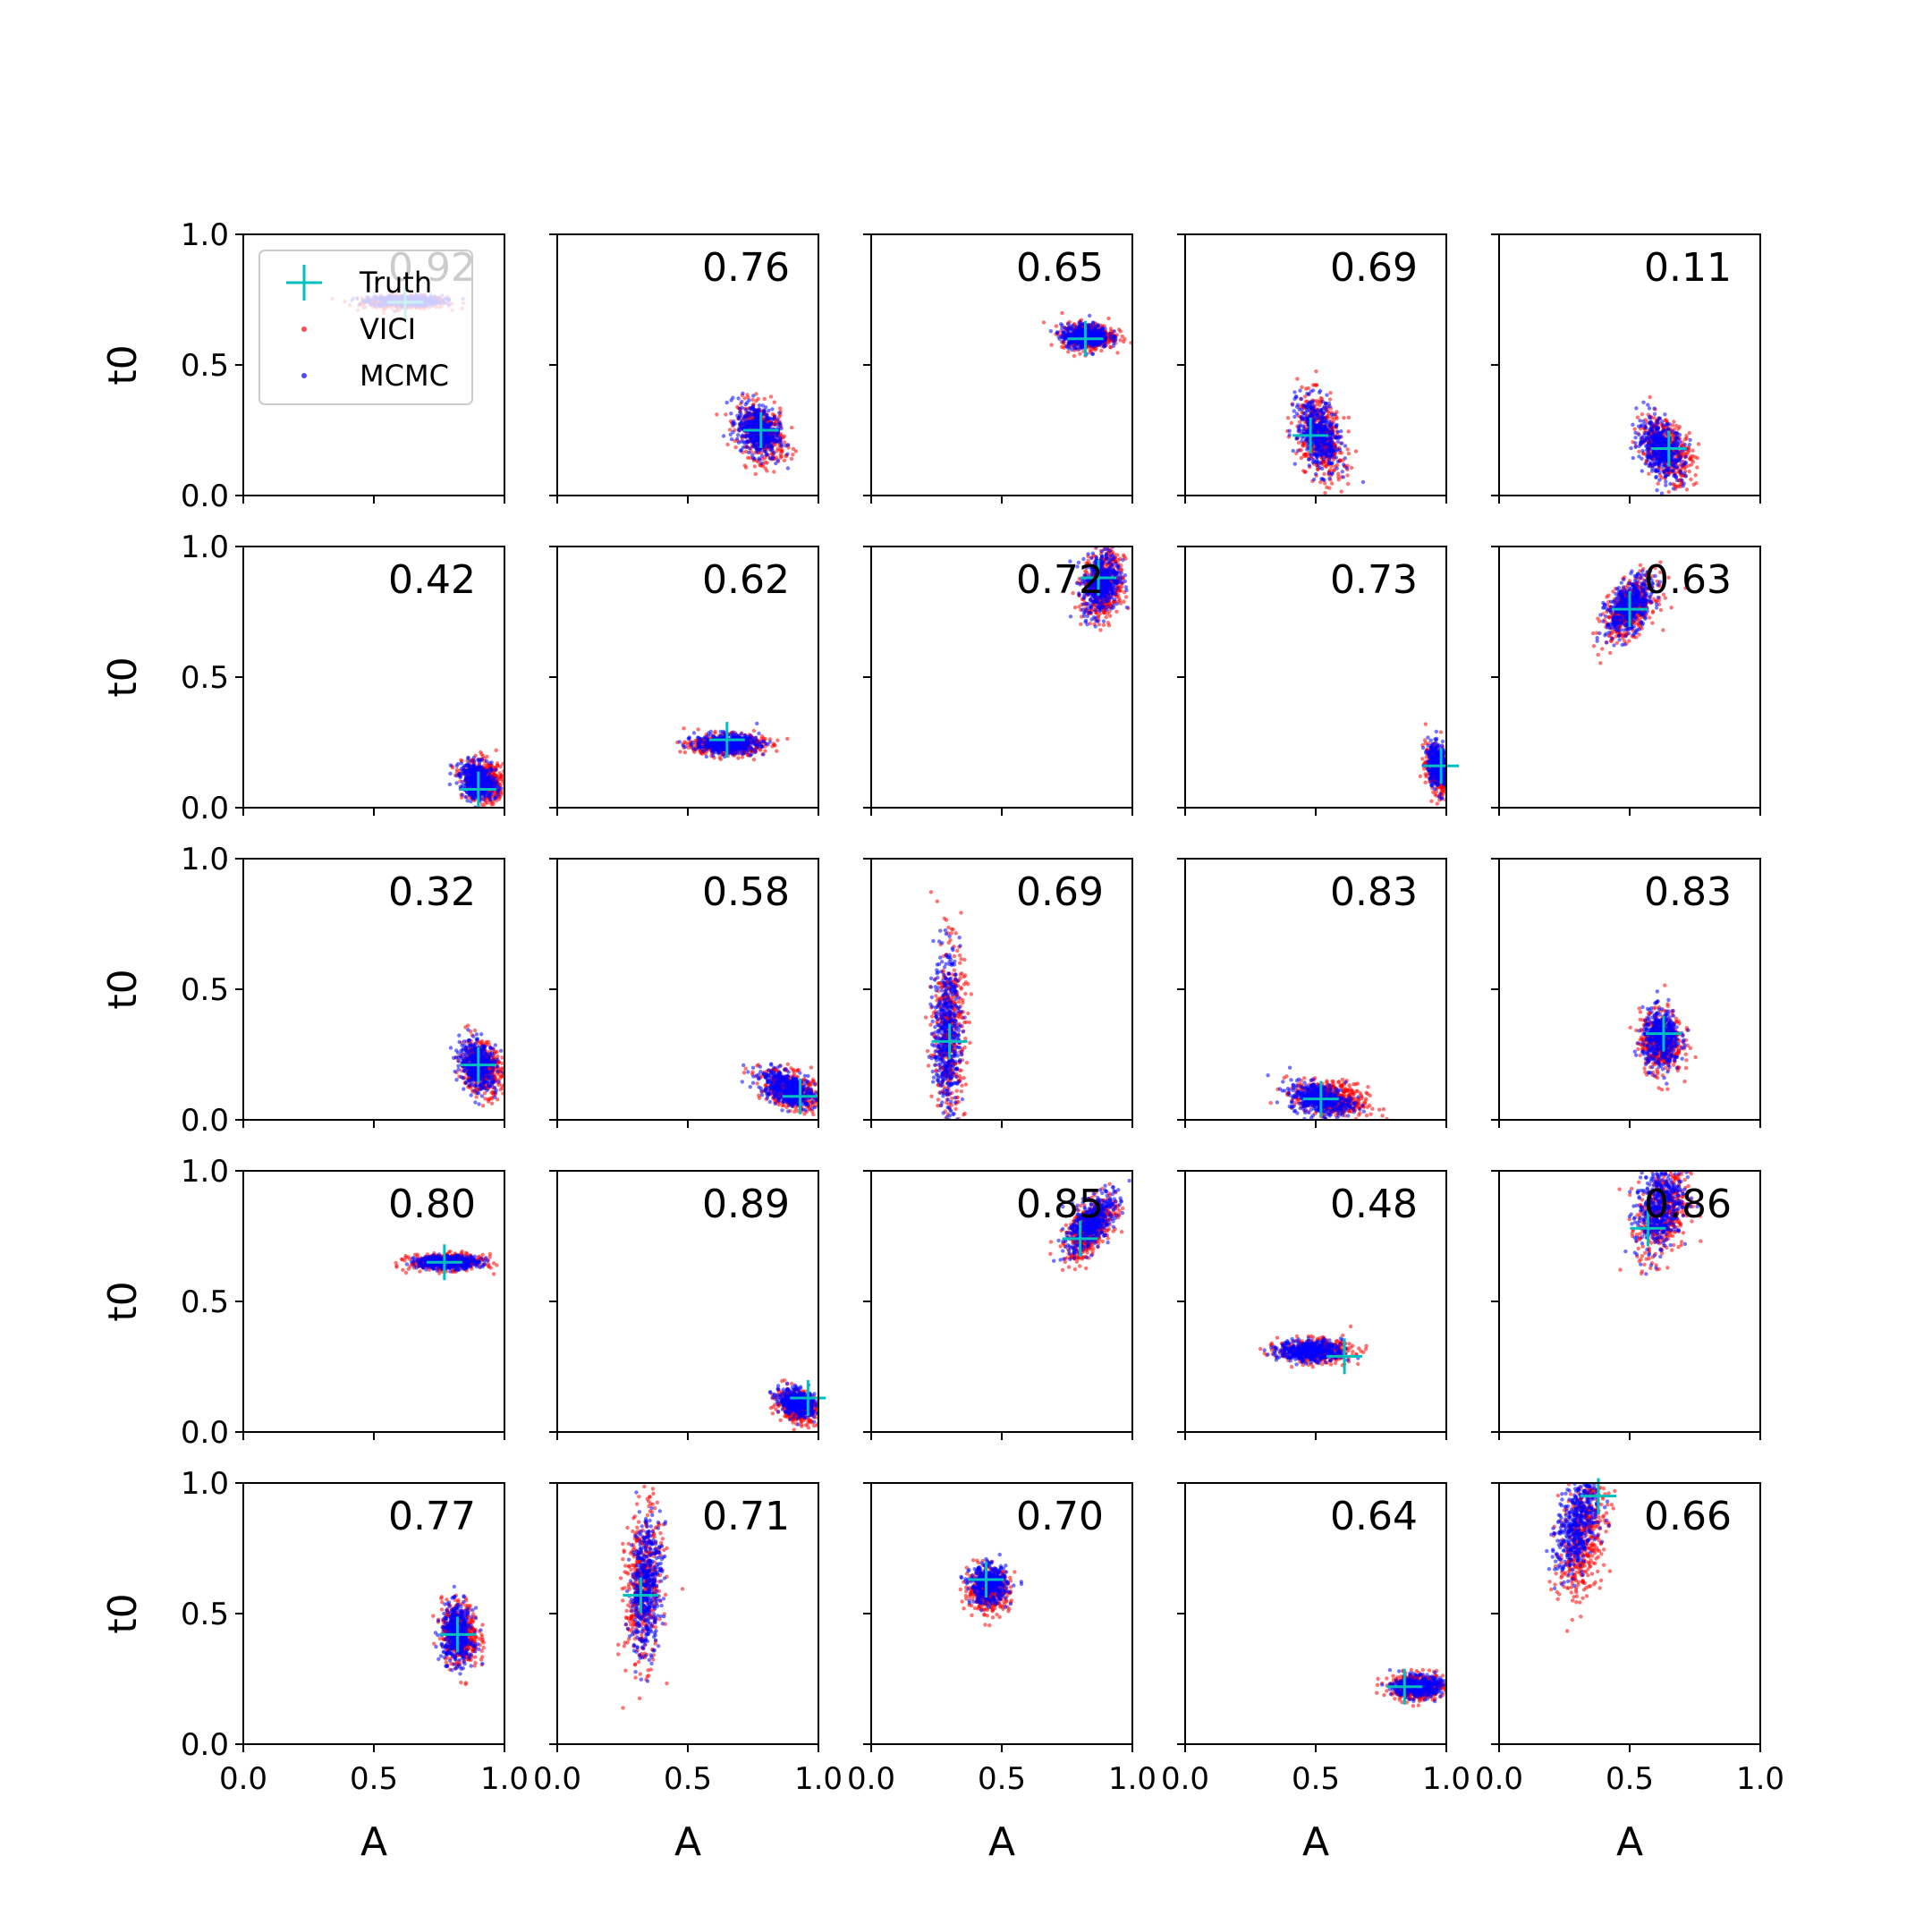 This screenshot has height=1932, width=1932. What do you see at coordinates (746, 268) in the screenshot?
I see `overlap-value: 0.76` at bounding box center [746, 268].